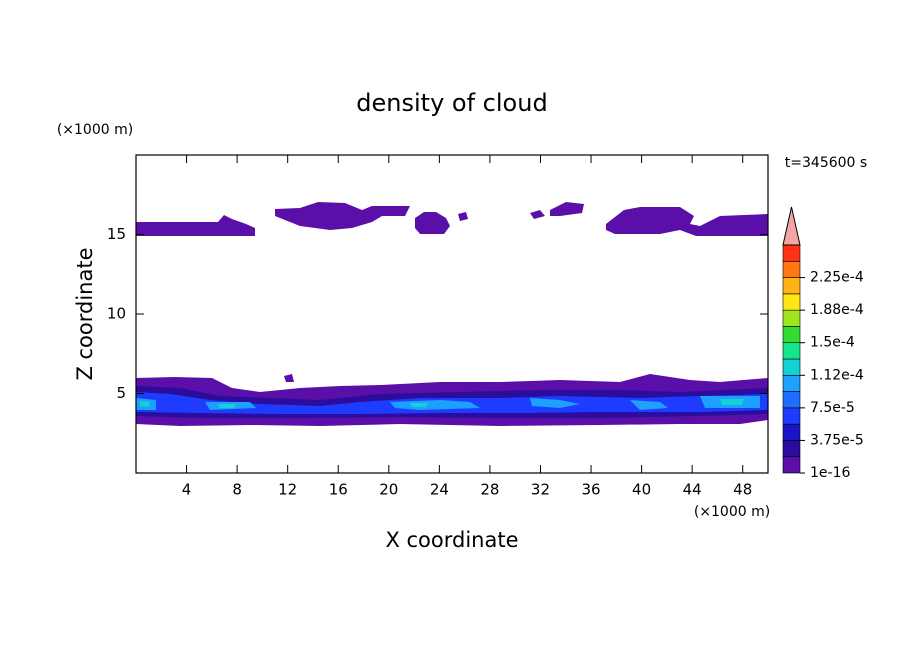 The height and width of the screenshot is (654, 904). What do you see at coordinates (451, 540) in the screenshot?
I see `x-axis-title: X coordinate` at bounding box center [451, 540].